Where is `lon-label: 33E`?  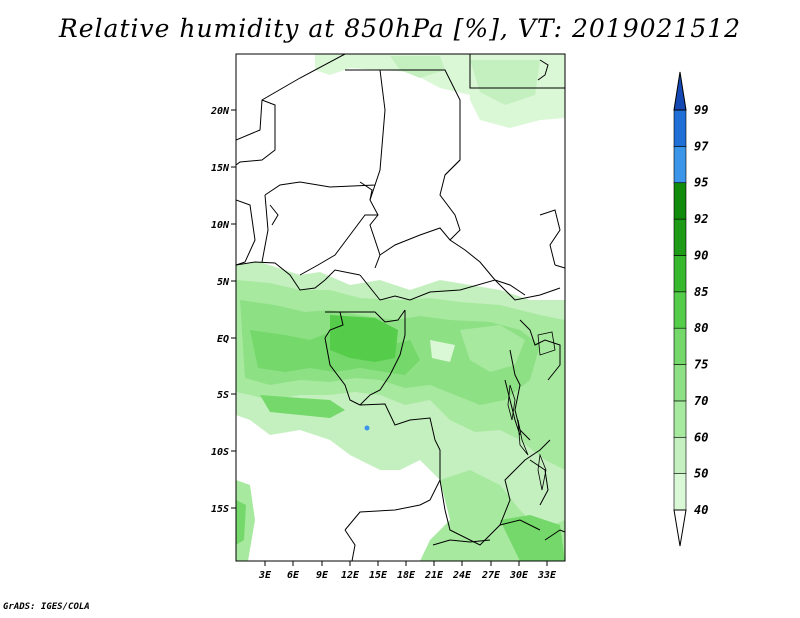
lon-label: 33E is located at coordinates (547, 575).